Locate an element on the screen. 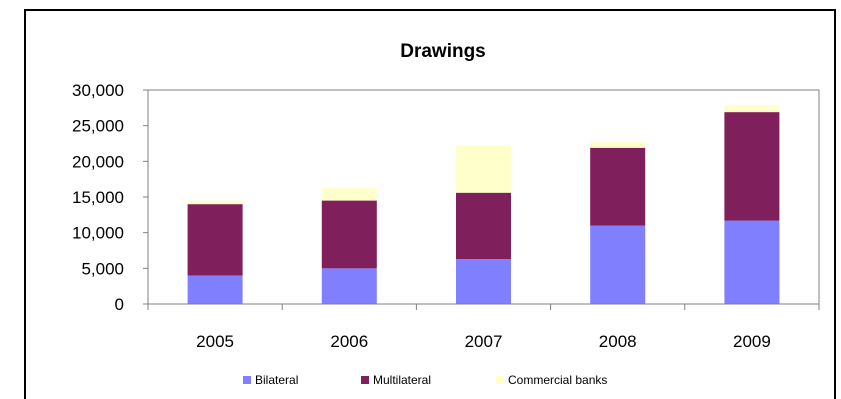 This screenshot has width=841, height=399. y-tick-label: 30,000 is located at coordinates (98, 90).